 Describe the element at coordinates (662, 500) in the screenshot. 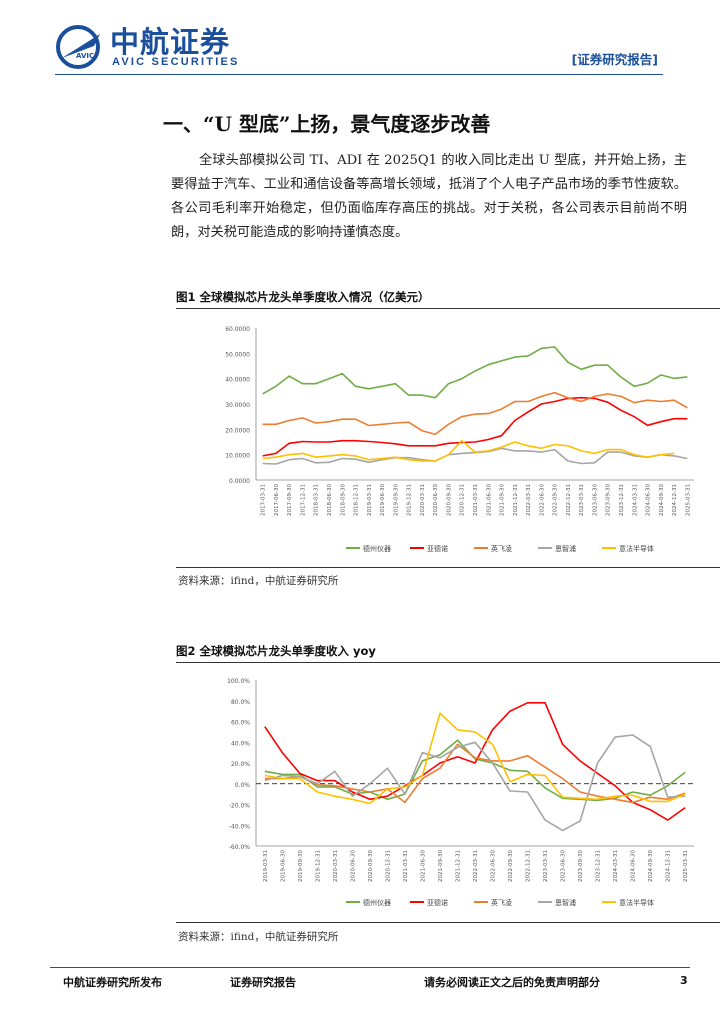

I see `chart0-x-tick: 2024-09-30` at that location.